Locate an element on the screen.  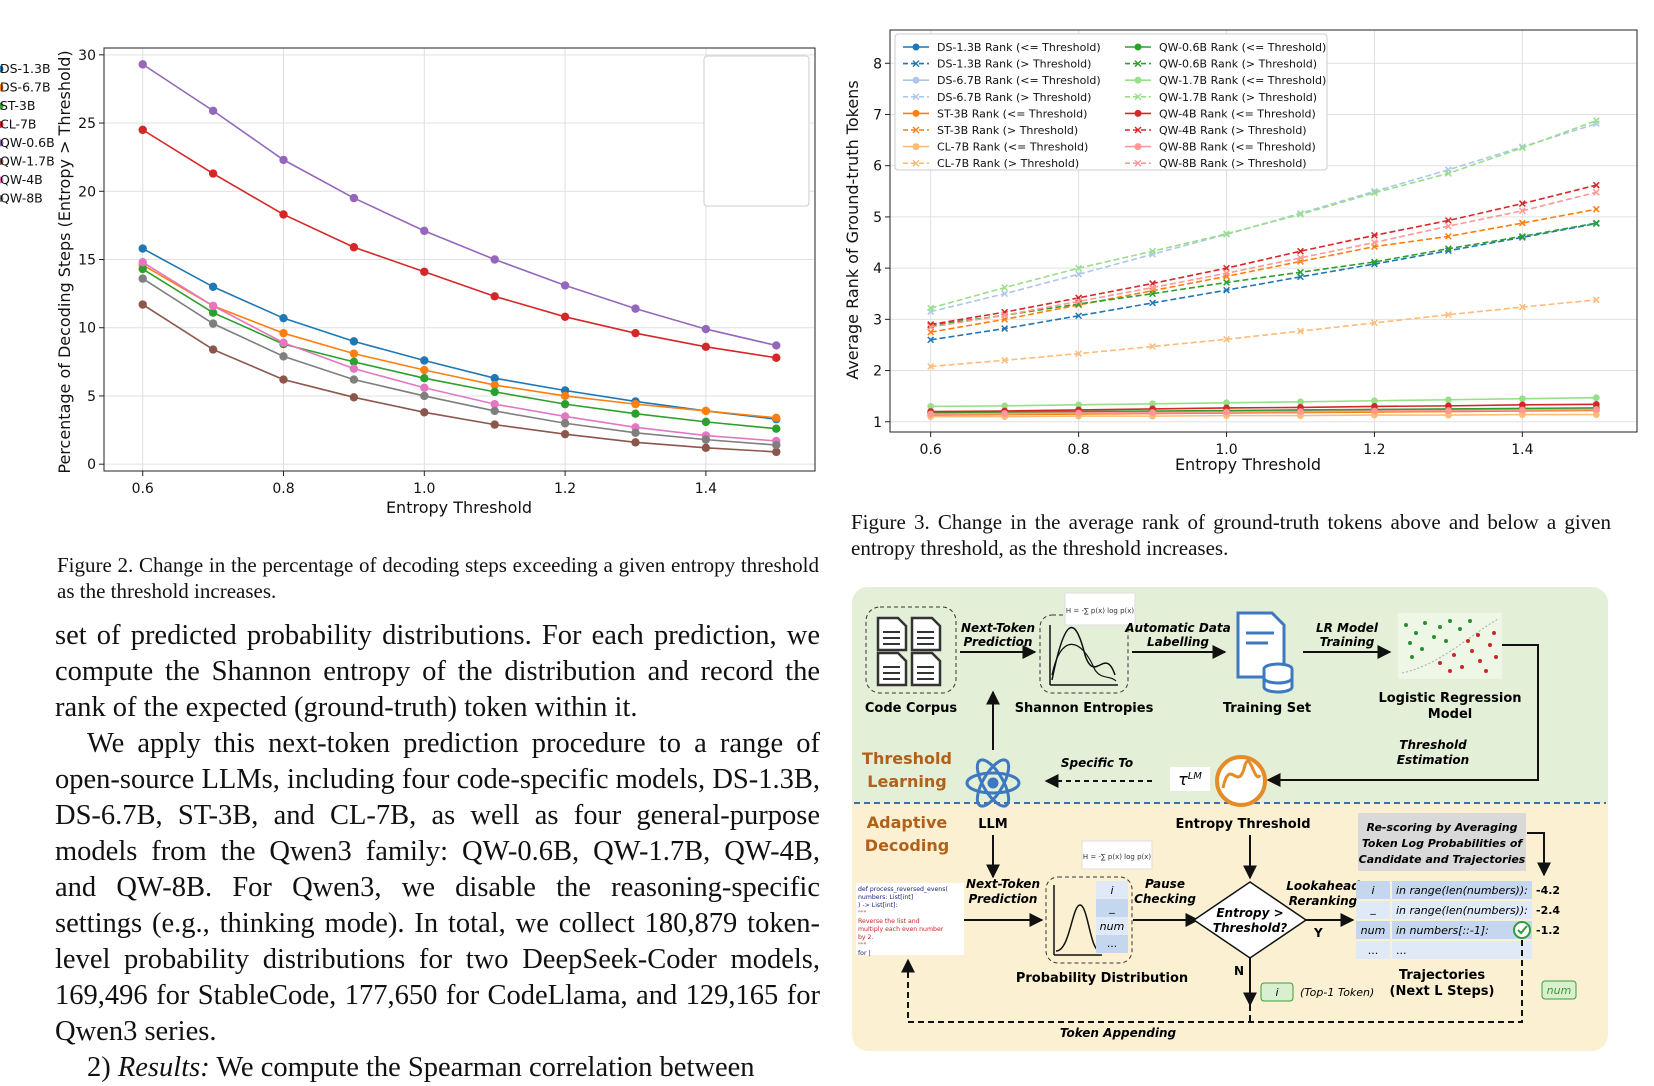
decision-label: Entropy > is located at coordinates (1249, 913).